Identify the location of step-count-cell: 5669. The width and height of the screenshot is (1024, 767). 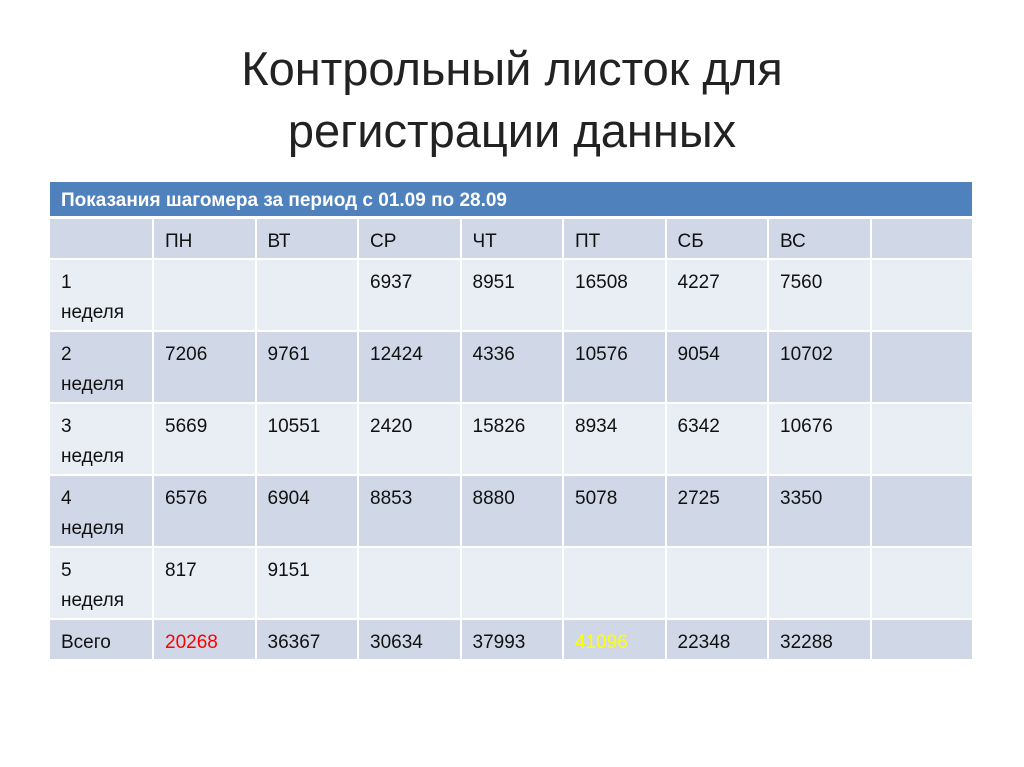
(204, 439).